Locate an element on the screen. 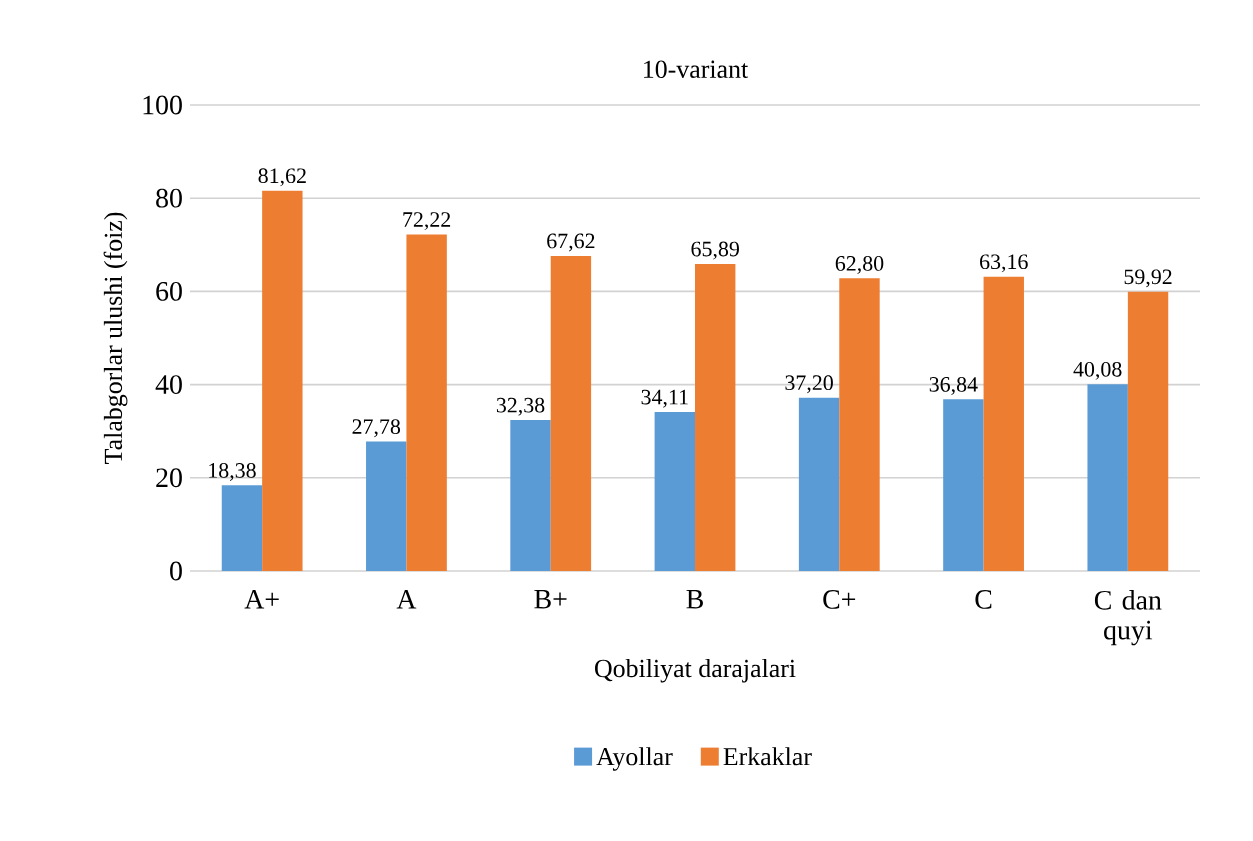 This screenshot has width=1253, height=841. data-label: 63,16 is located at coordinates (1004, 263).